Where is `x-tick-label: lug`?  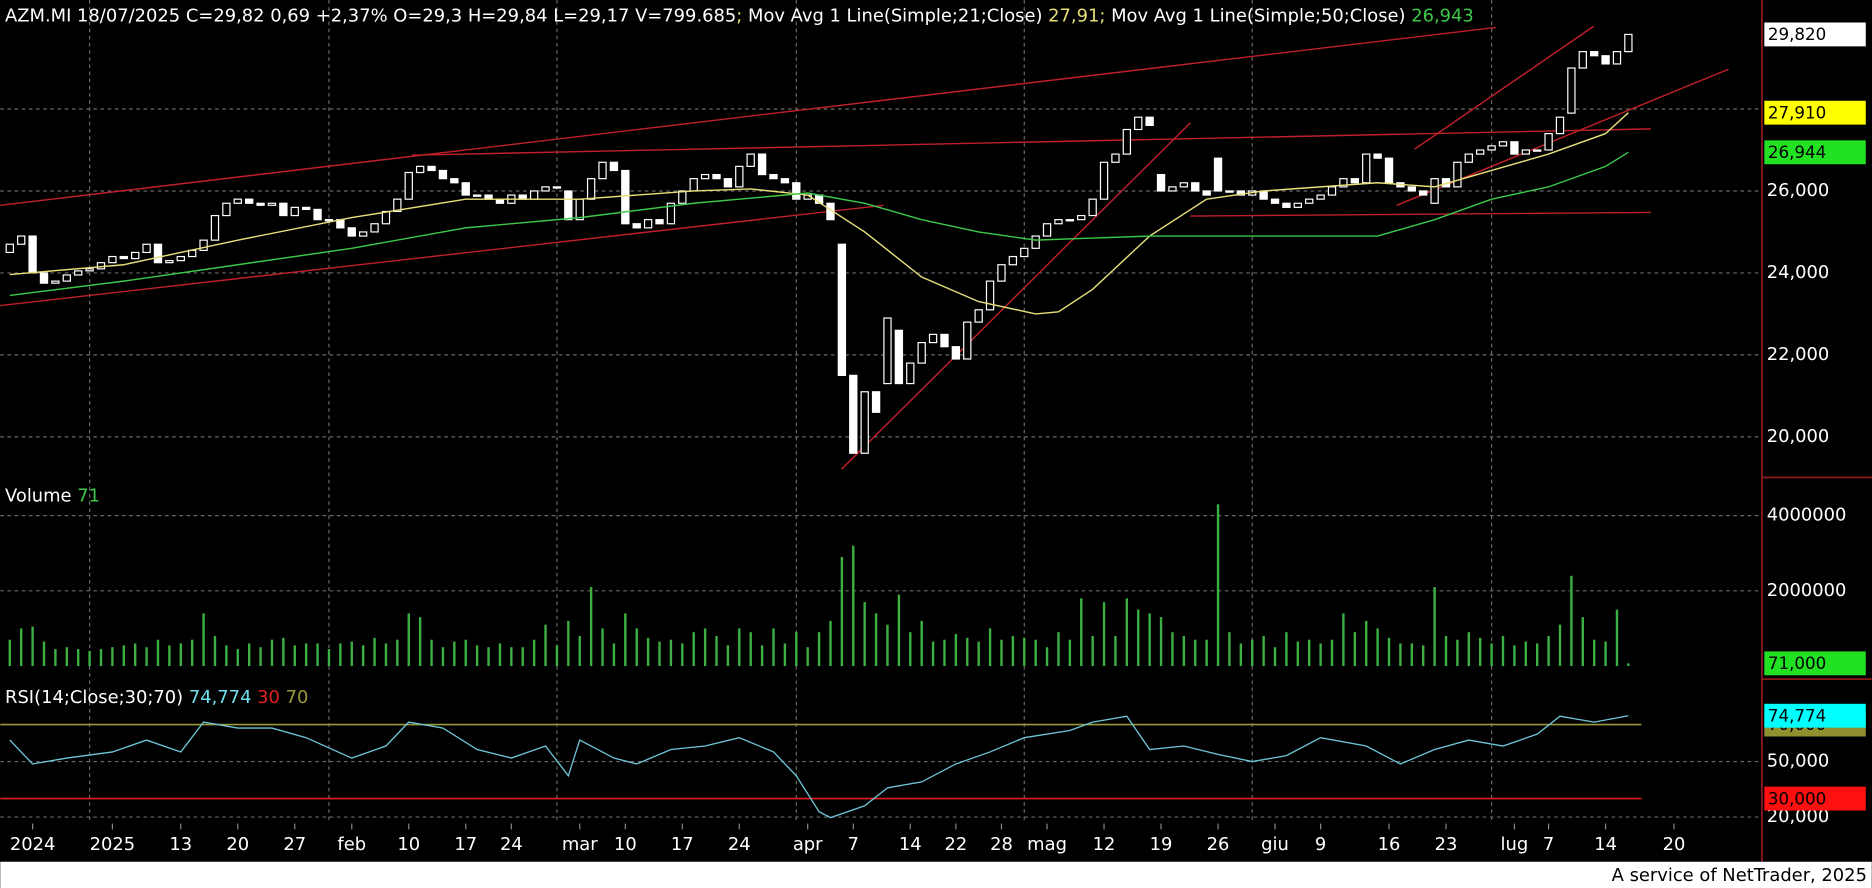
x-tick-label: lug is located at coordinates (1515, 844).